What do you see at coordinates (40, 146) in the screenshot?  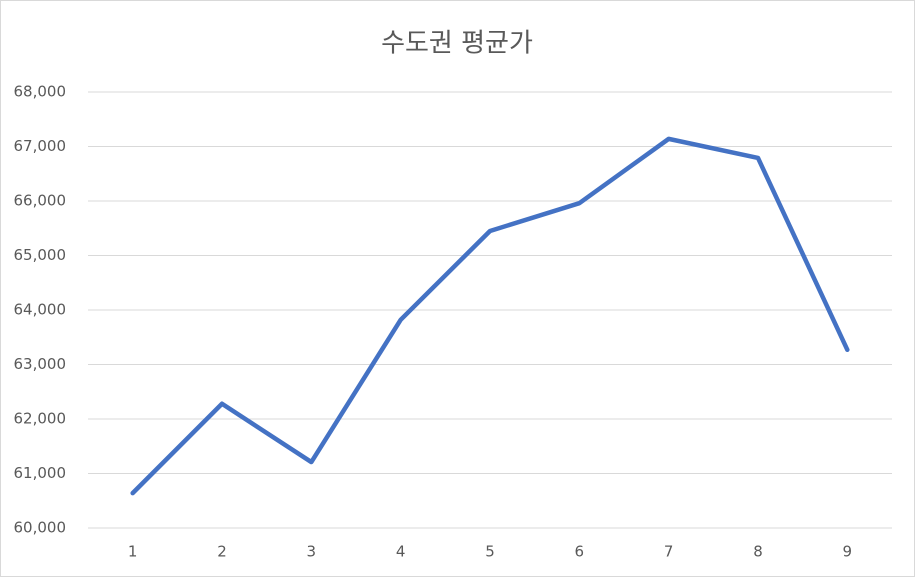 I see `y-tick-label: 67,000` at bounding box center [40, 146].